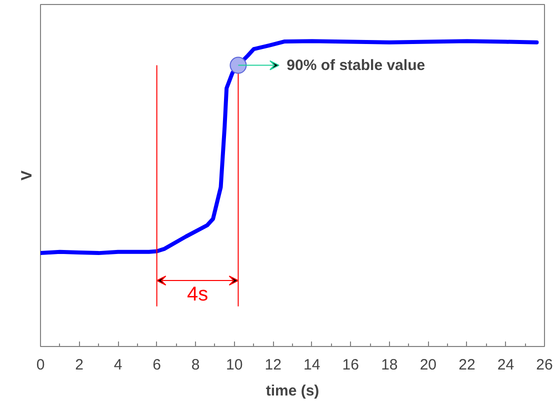 The width and height of the screenshot is (556, 402). Describe the element at coordinates (544, 365) in the screenshot. I see `x-tick-label: 26` at that location.